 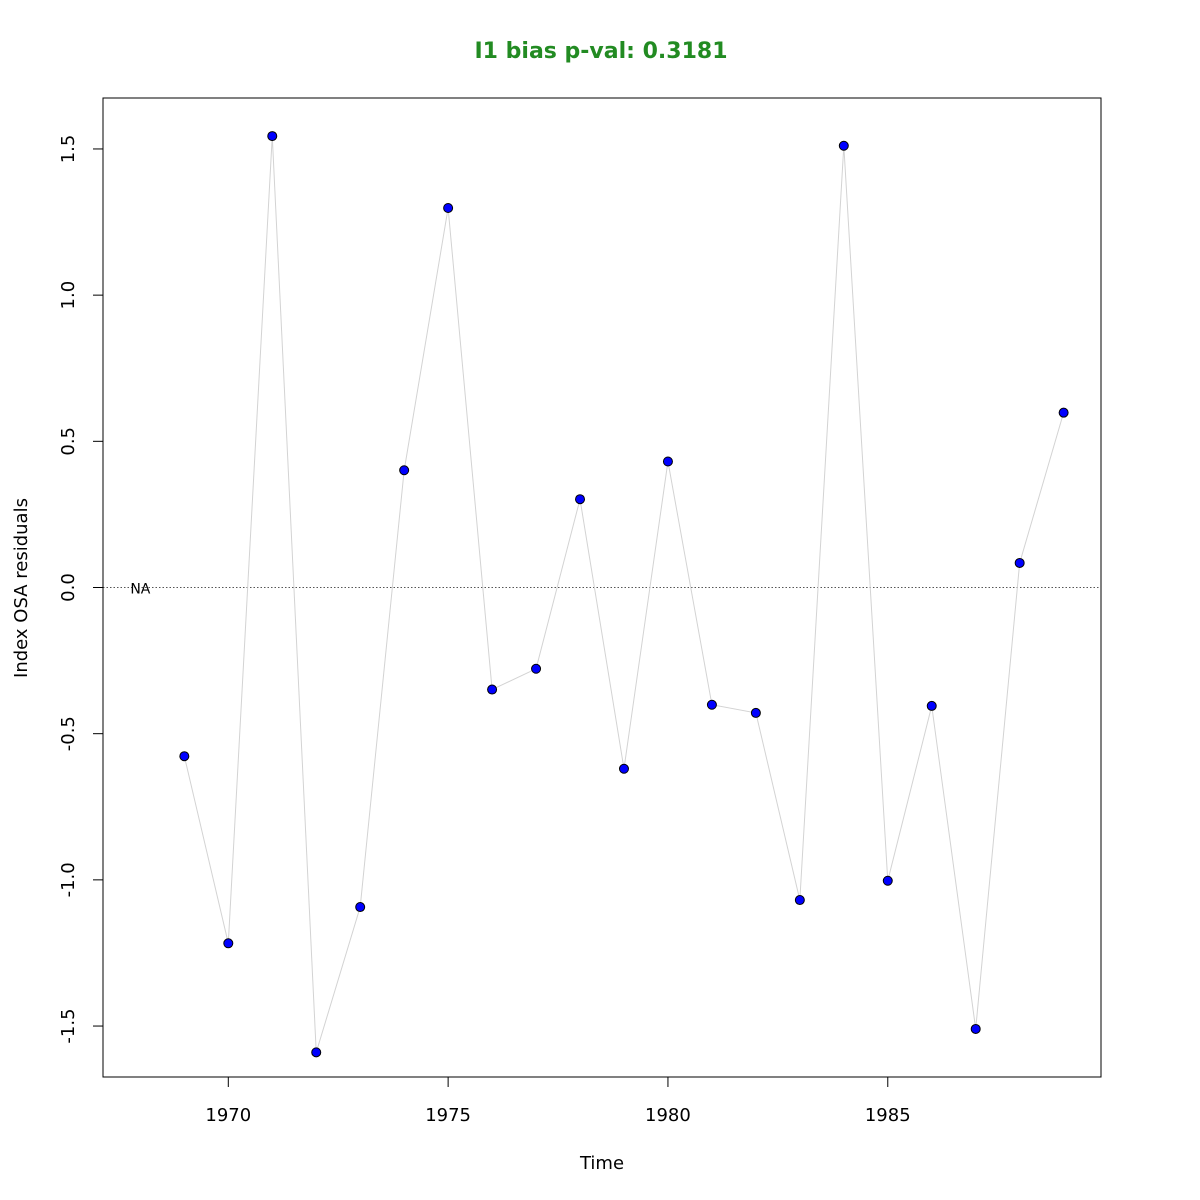 I want to click on y-tick-label: -1.5, so click(x=68, y=1025).